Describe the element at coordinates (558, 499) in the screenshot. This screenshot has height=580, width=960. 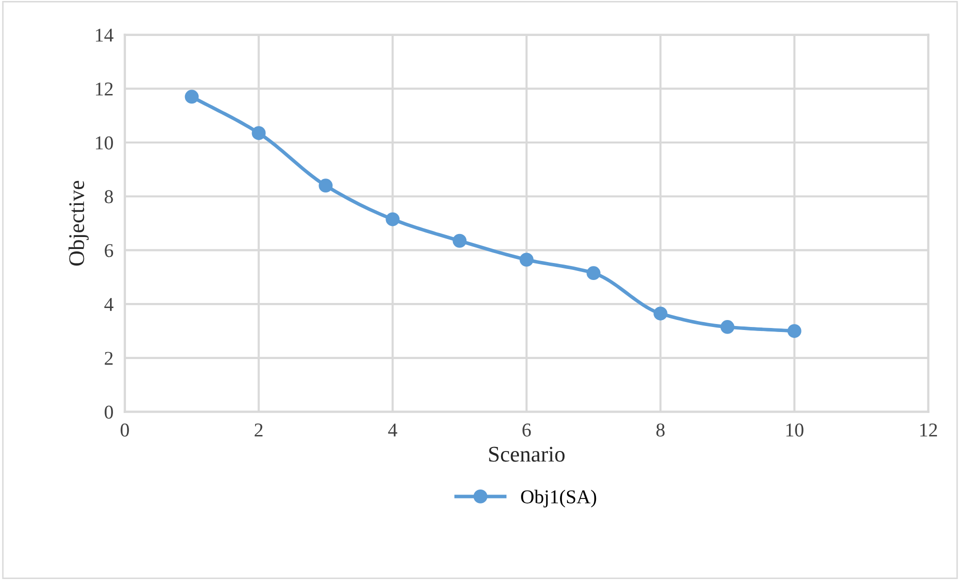
I see `legend-label: Obj1(SA)` at that location.